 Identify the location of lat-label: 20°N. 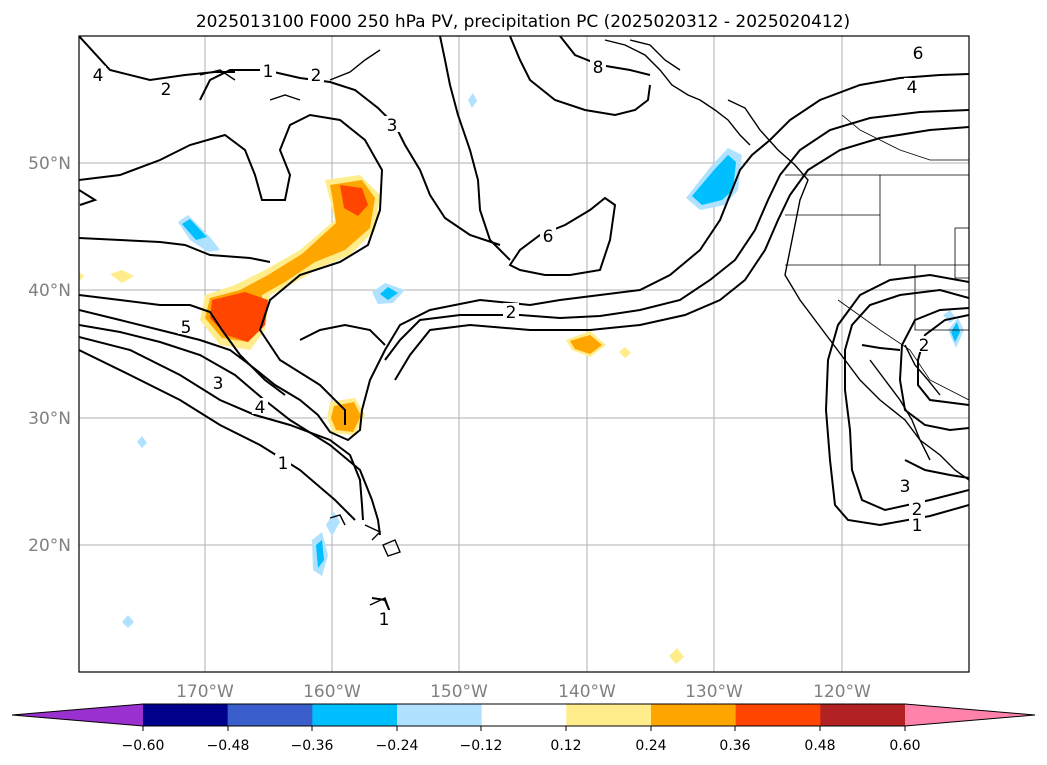
(49, 546).